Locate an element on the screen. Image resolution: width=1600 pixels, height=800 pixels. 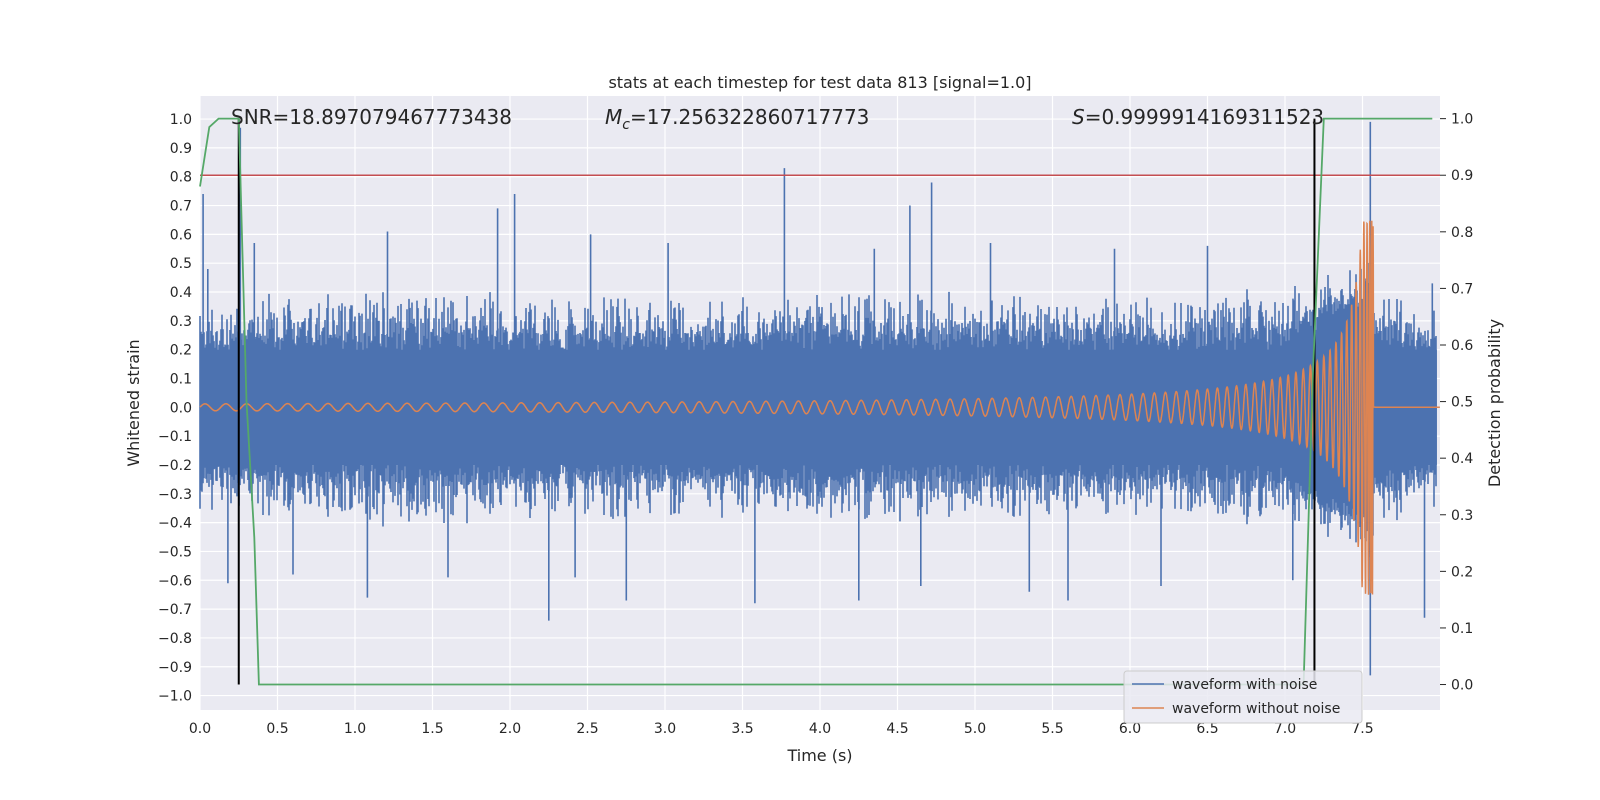
chirp-mass-annotation: Mc=17.256322860717773 is located at coordinates (737, 119).